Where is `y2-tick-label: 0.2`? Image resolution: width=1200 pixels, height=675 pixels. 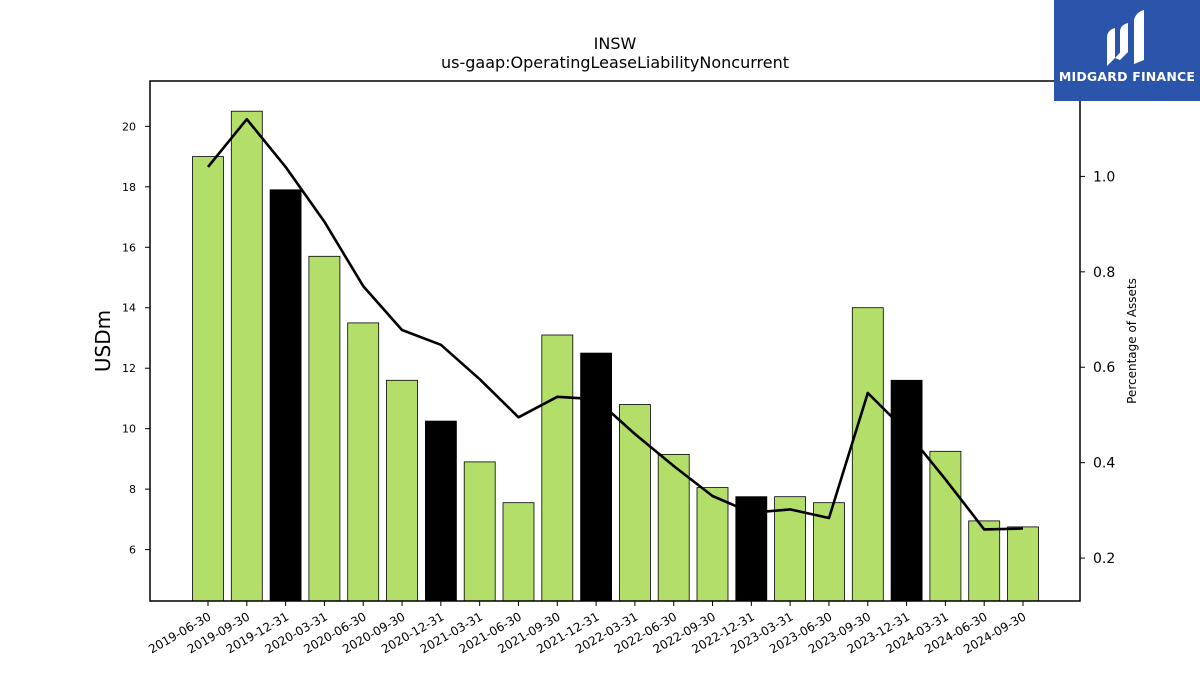 y2-tick-label: 0.2 is located at coordinates (1104, 559).